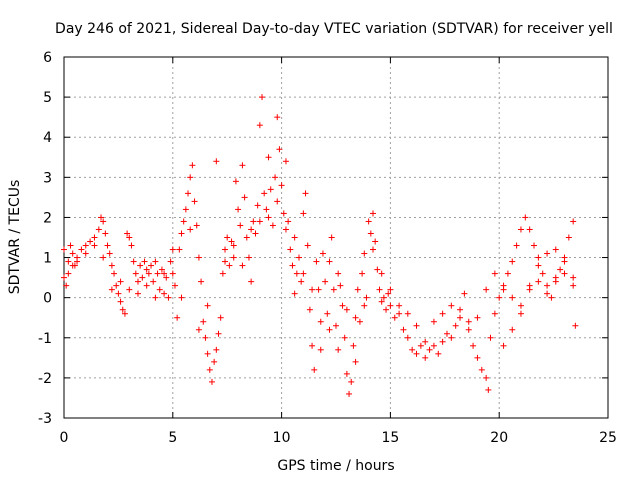 Image resolution: width=640 pixels, height=480 pixels. Describe the element at coordinates (47, 178) in the screenshot. I see `y-tick-label: 3` at that location.